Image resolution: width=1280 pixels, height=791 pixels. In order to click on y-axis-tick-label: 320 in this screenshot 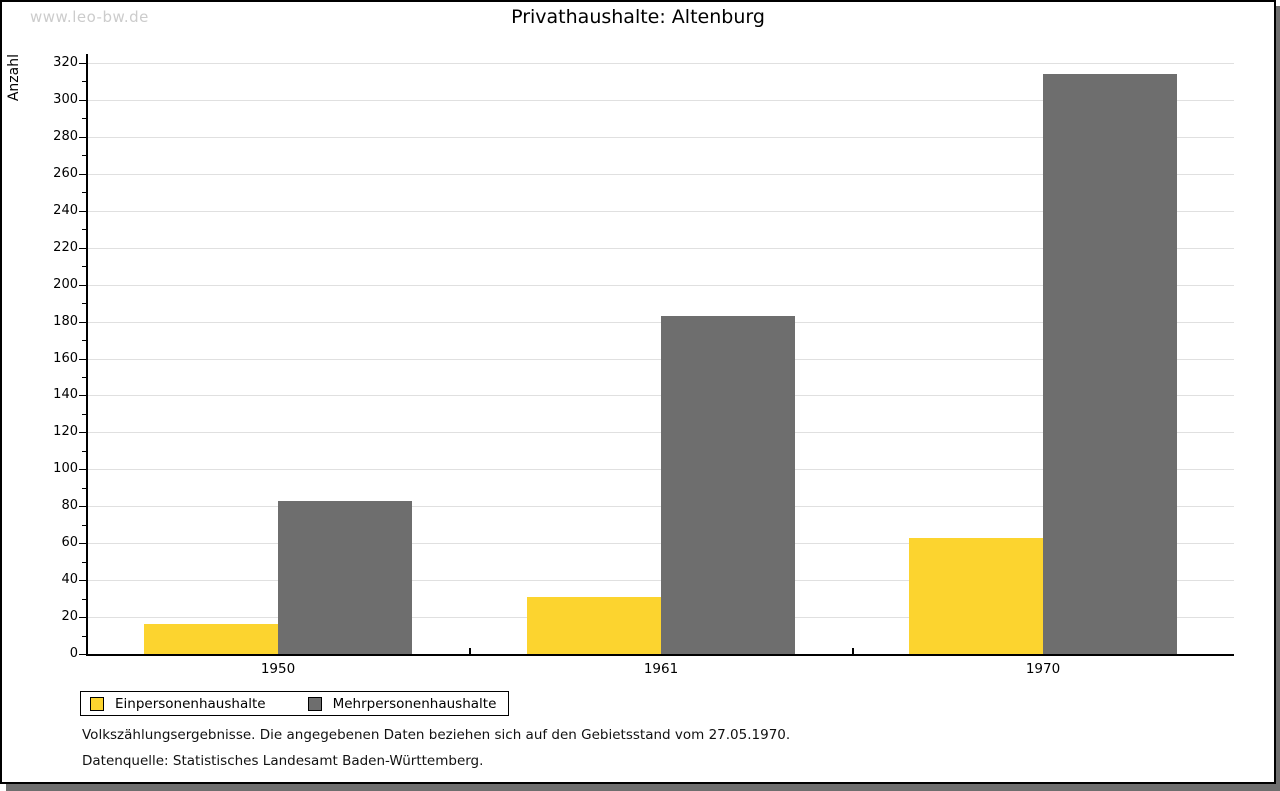, I will do `click(65, 62)`.